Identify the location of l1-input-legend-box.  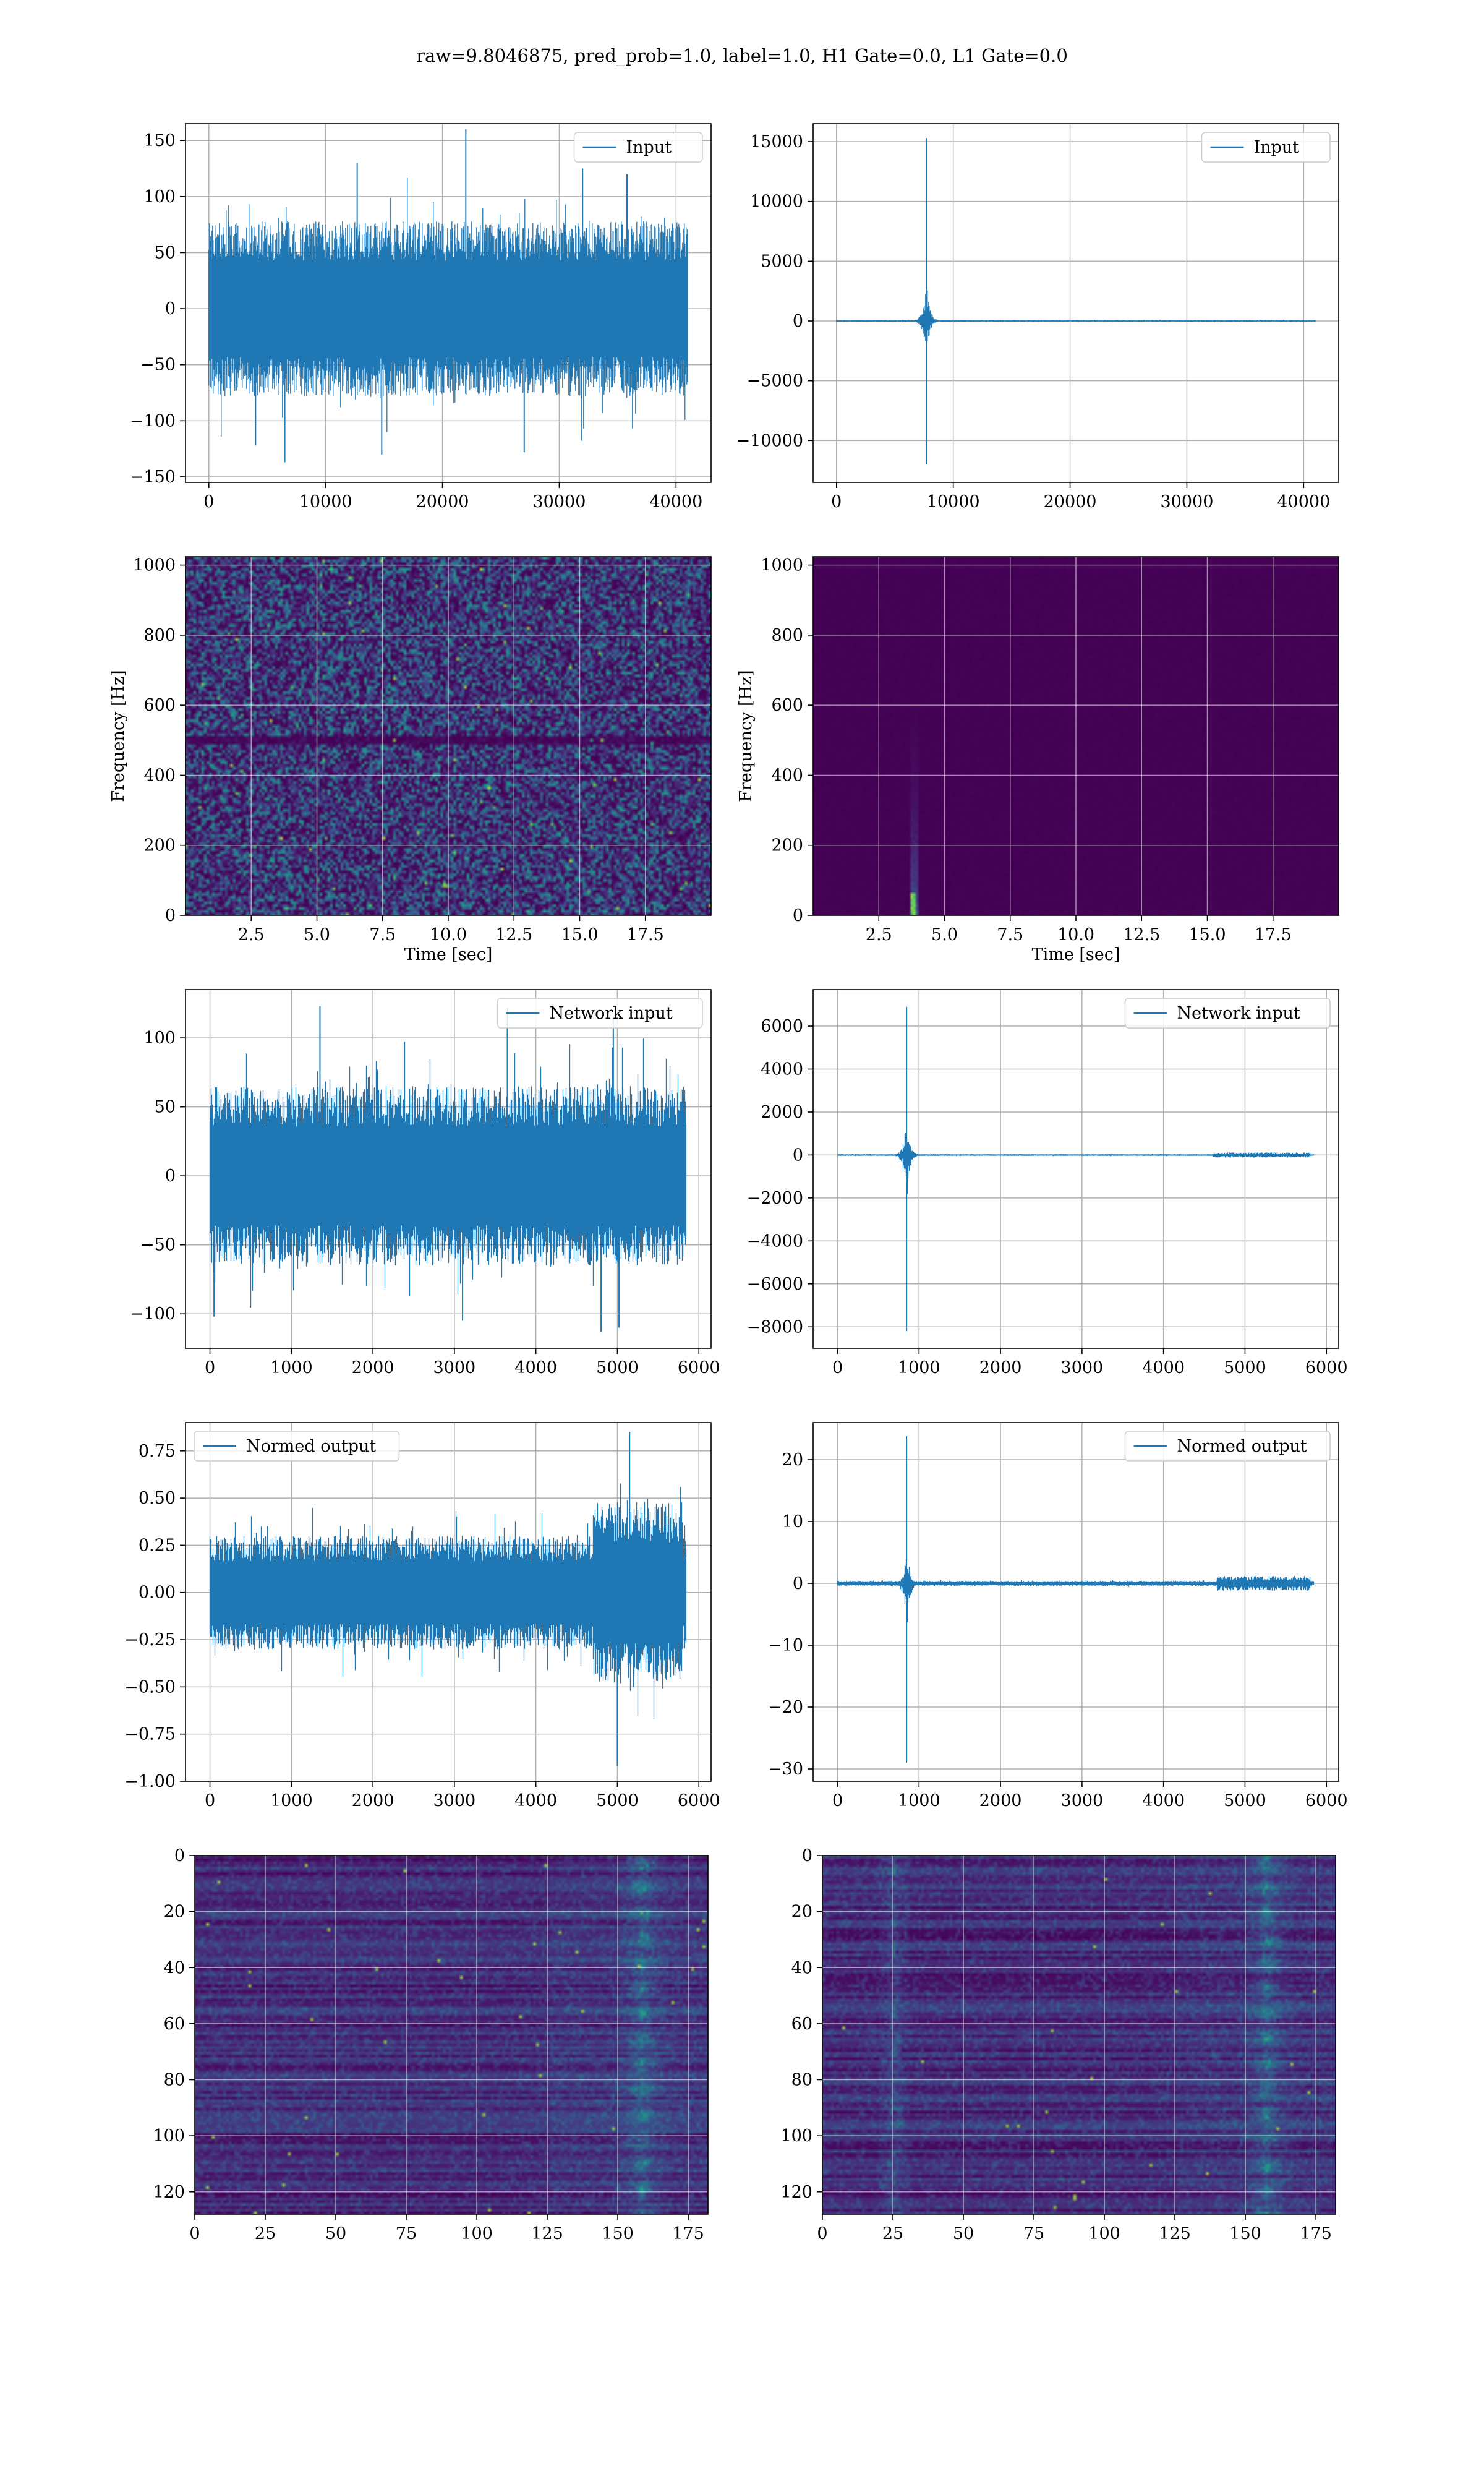
(1266, 147).